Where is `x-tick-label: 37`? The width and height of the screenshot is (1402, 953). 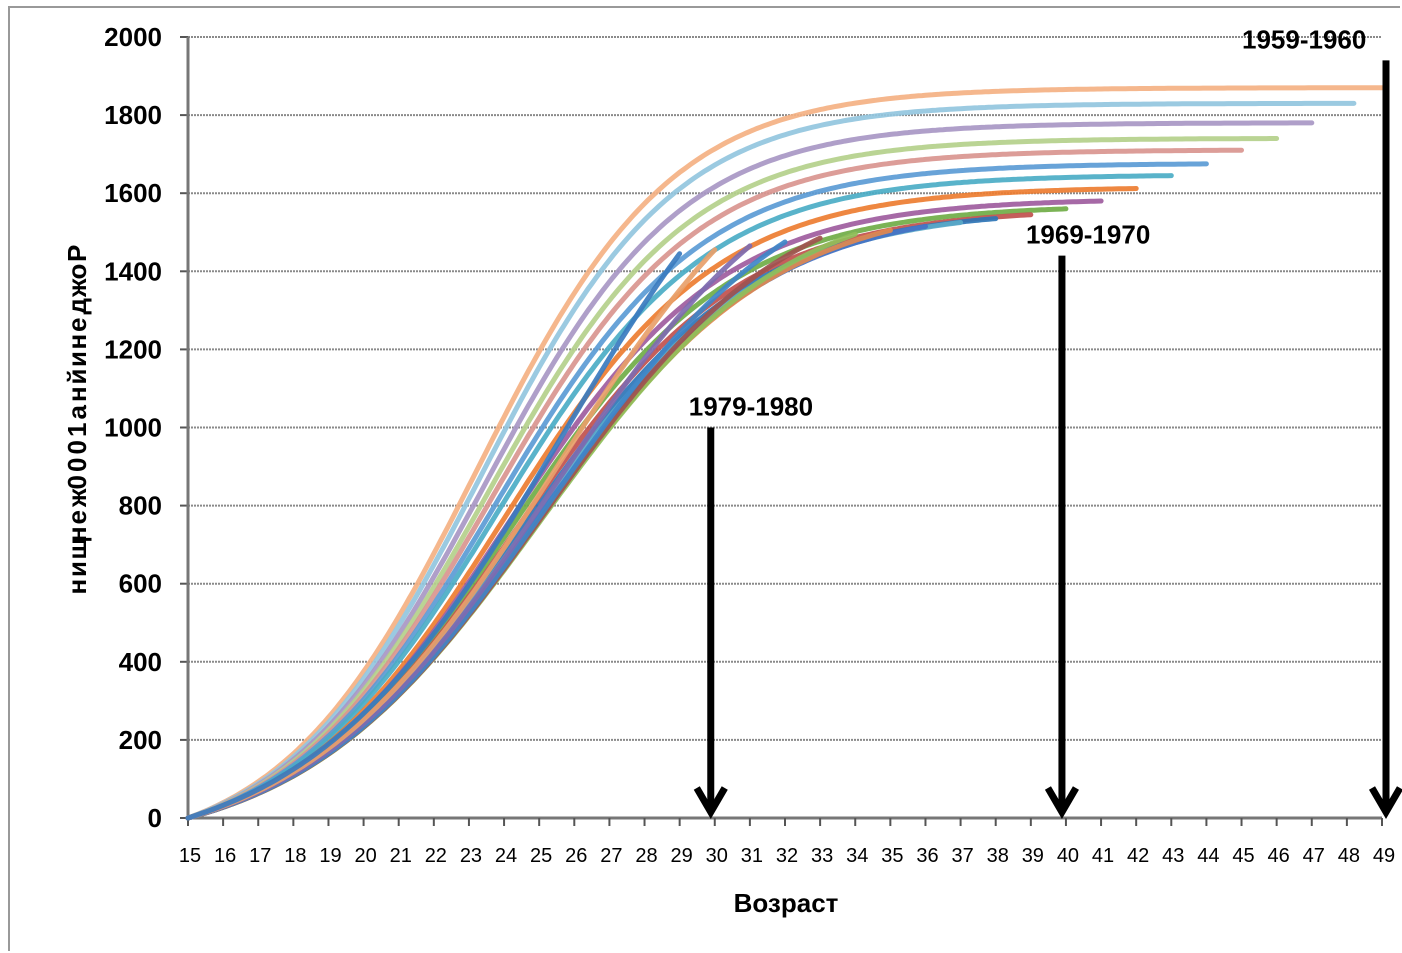 x-tick-label: 37 is located at coordinates (962, 856).